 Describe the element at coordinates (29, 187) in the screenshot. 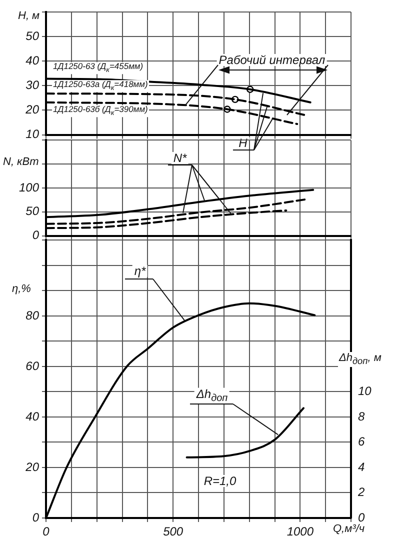

I see `y-tick-label: 100` at that location.